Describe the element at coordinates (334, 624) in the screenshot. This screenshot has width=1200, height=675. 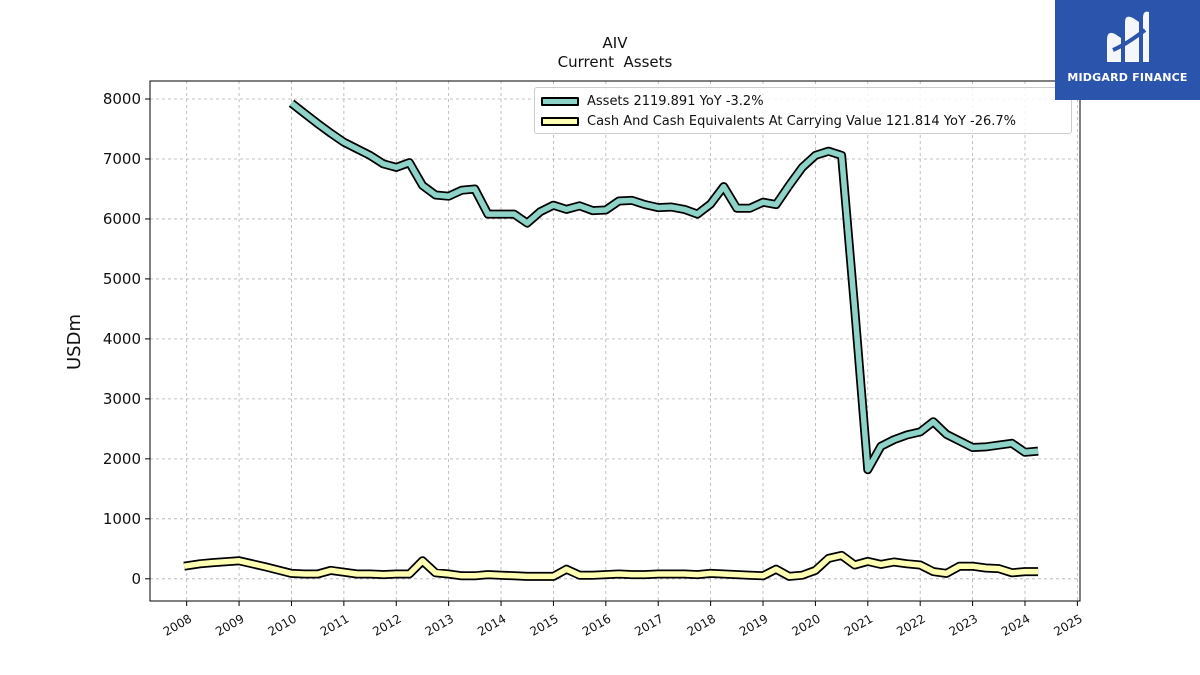
I see `x-tick-label: 2011` at that location.